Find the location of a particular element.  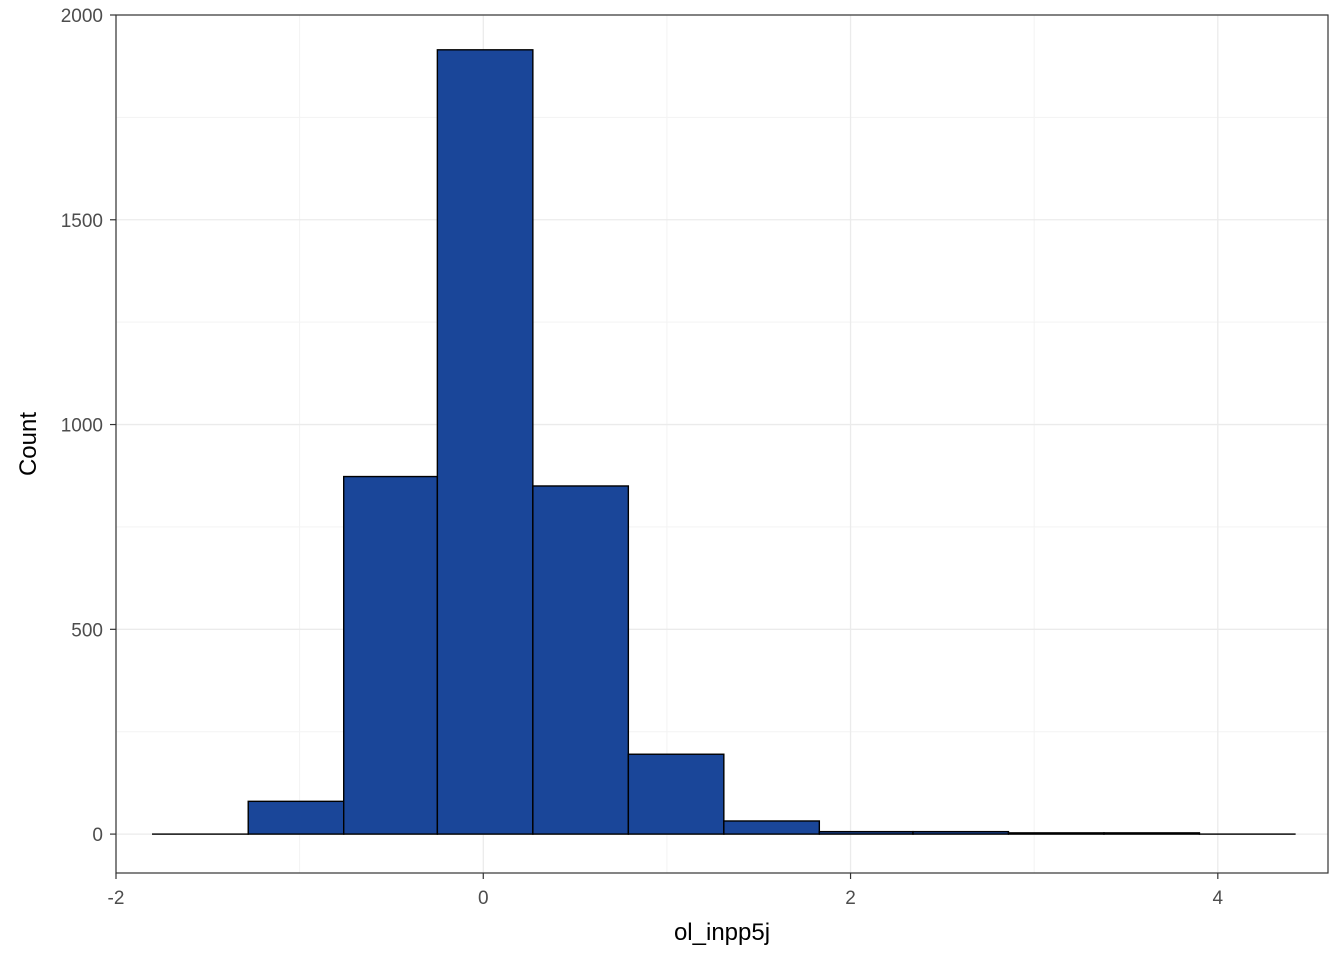

x-axis: -2 0 2 4 is located at coordinates (666, 891).